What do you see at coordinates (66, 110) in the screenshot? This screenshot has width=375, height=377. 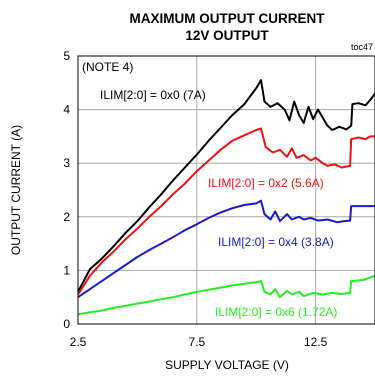 I see `y-tick-label: 4` at bounding box center [66, 110].